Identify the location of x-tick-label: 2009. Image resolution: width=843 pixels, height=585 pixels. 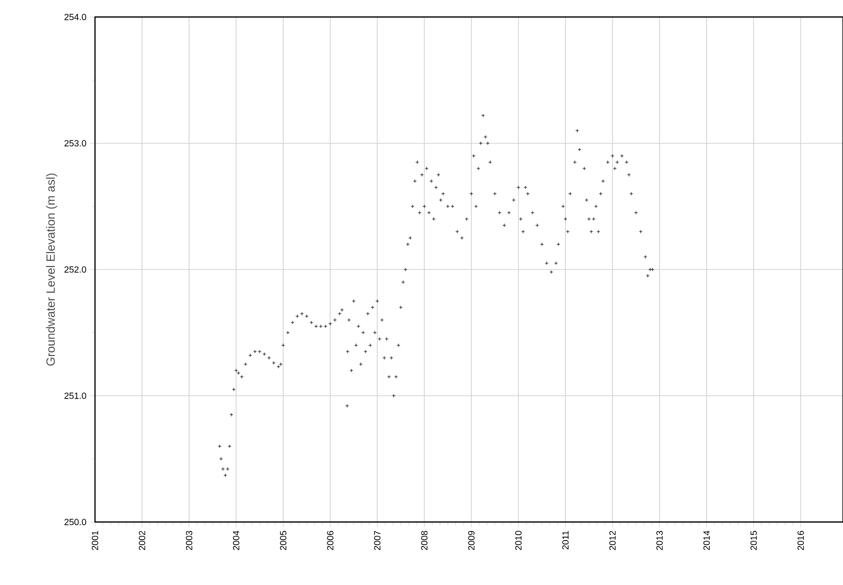
(471, 540).